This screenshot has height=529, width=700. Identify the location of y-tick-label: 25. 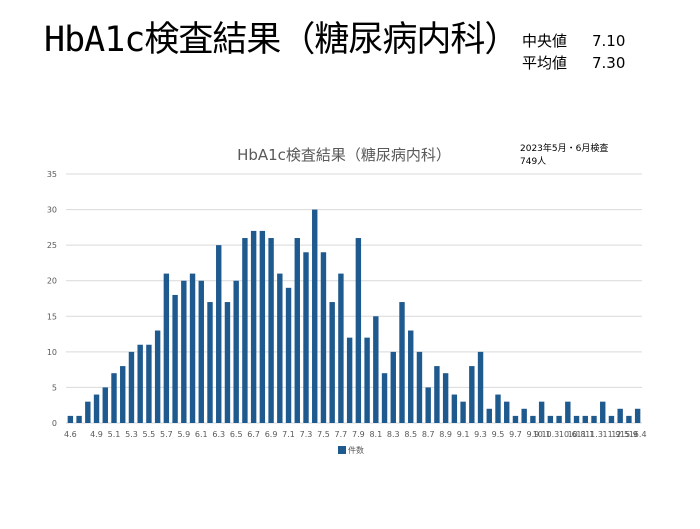
(52, 245).